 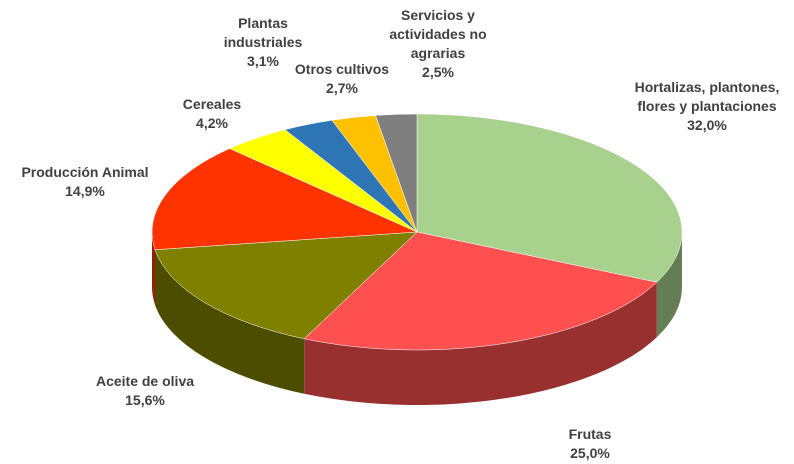 I want to click on value-label: 25,0%, so click(x=590, y=453).